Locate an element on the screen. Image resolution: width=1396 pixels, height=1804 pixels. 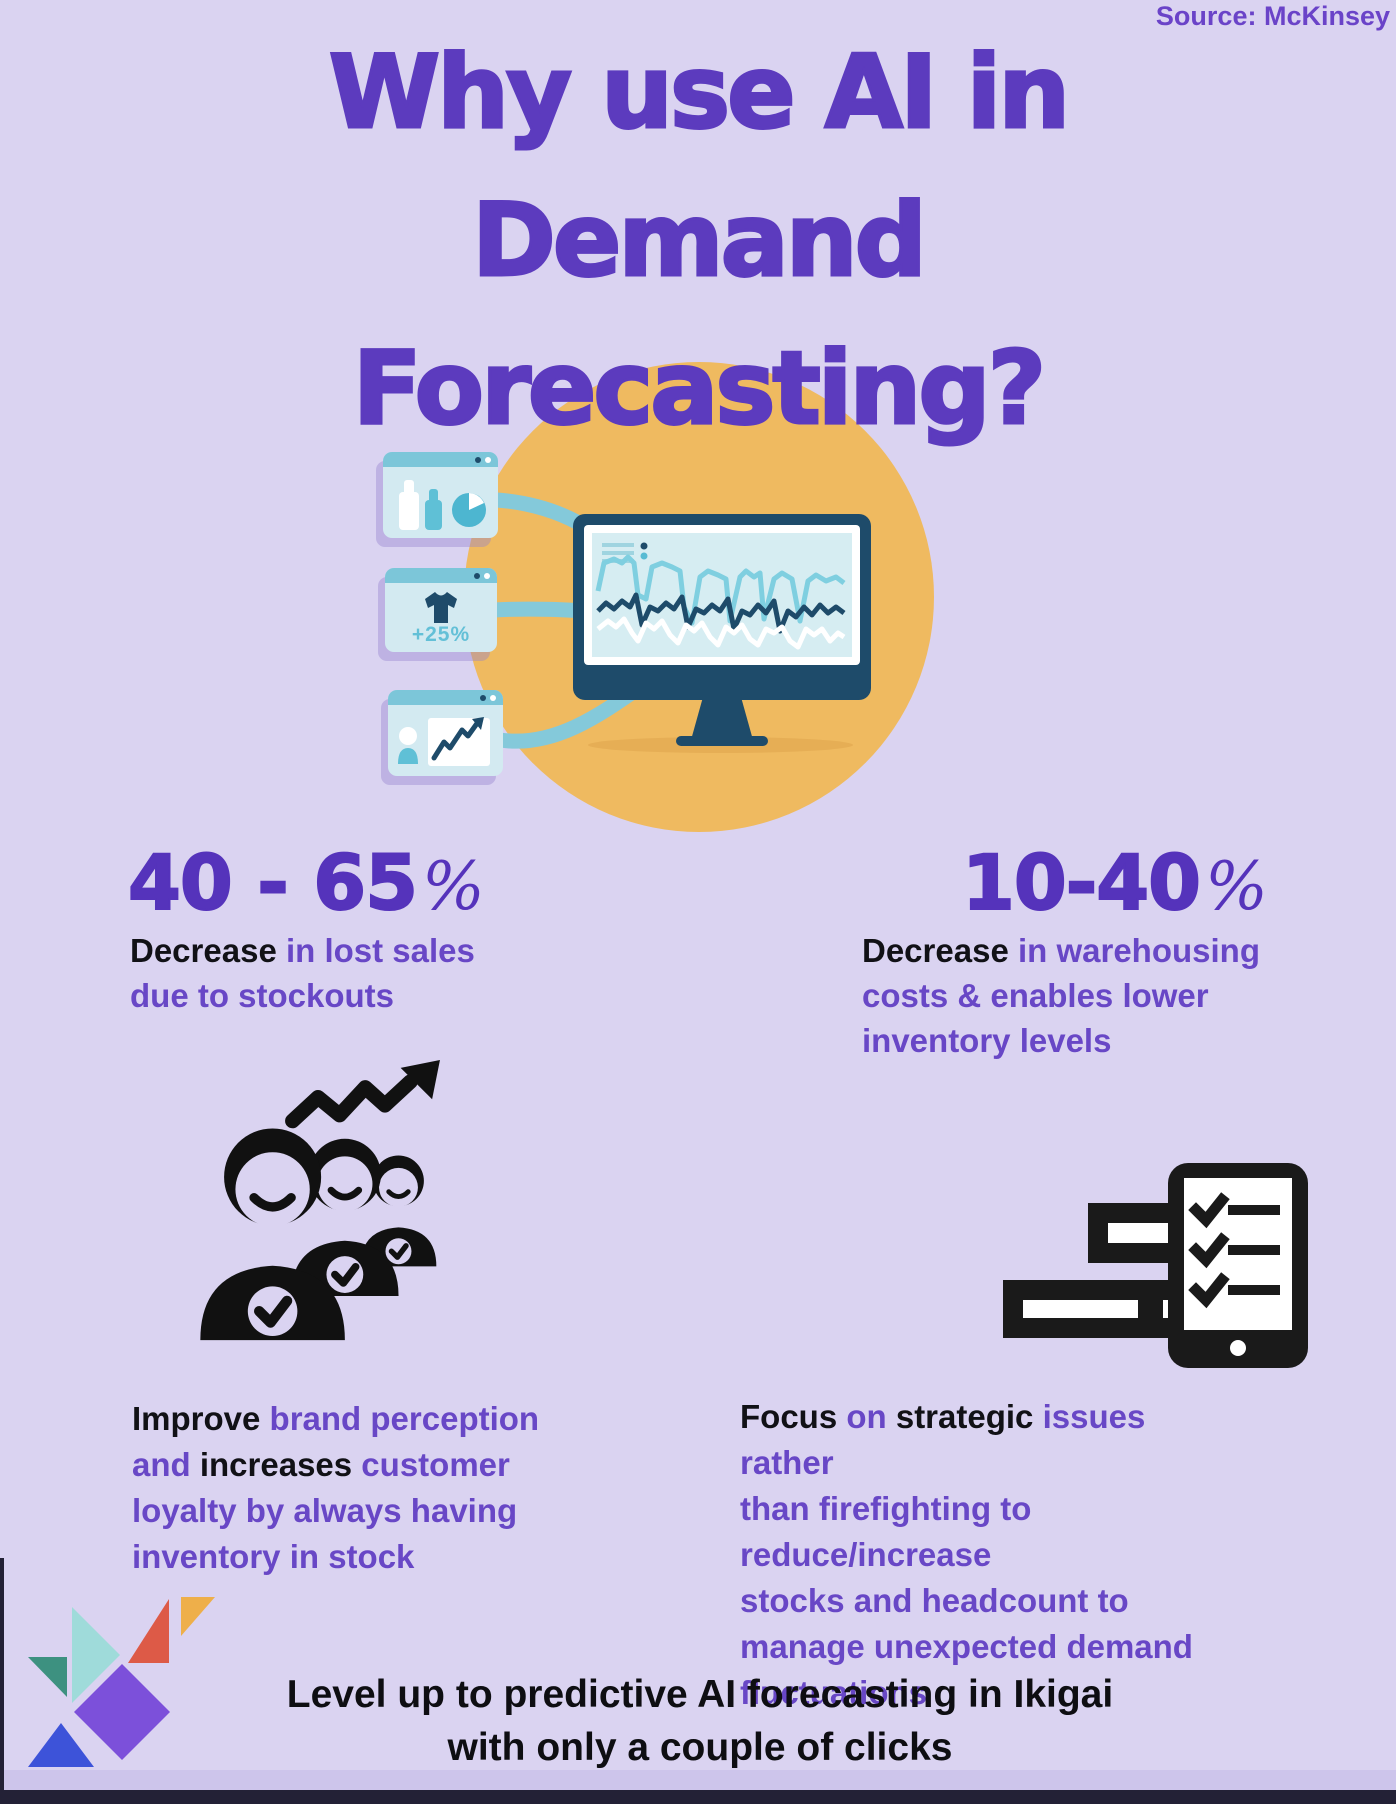
monitor-illustration is located at coordinates (722, 607).